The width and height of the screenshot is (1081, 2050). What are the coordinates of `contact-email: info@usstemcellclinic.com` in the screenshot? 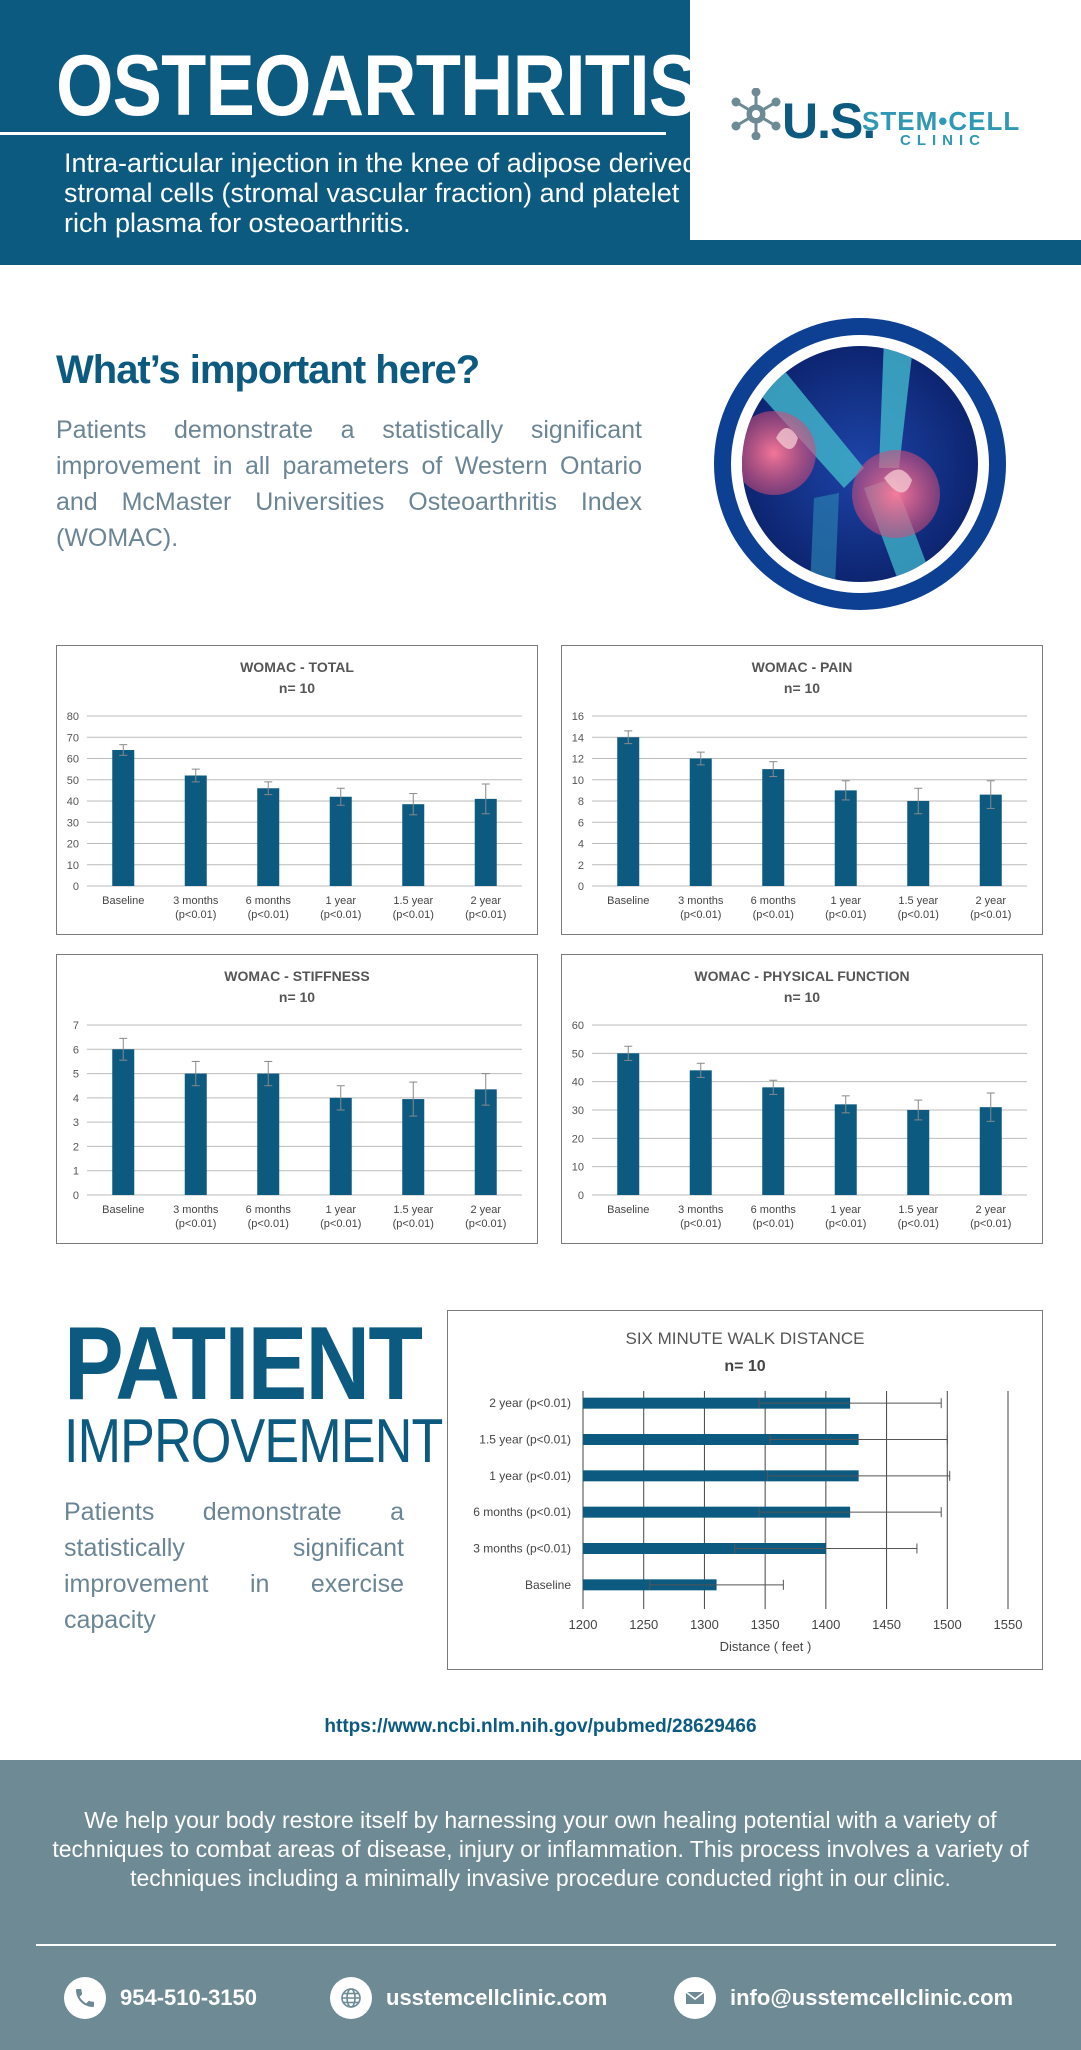 It's located at (843, 1998).